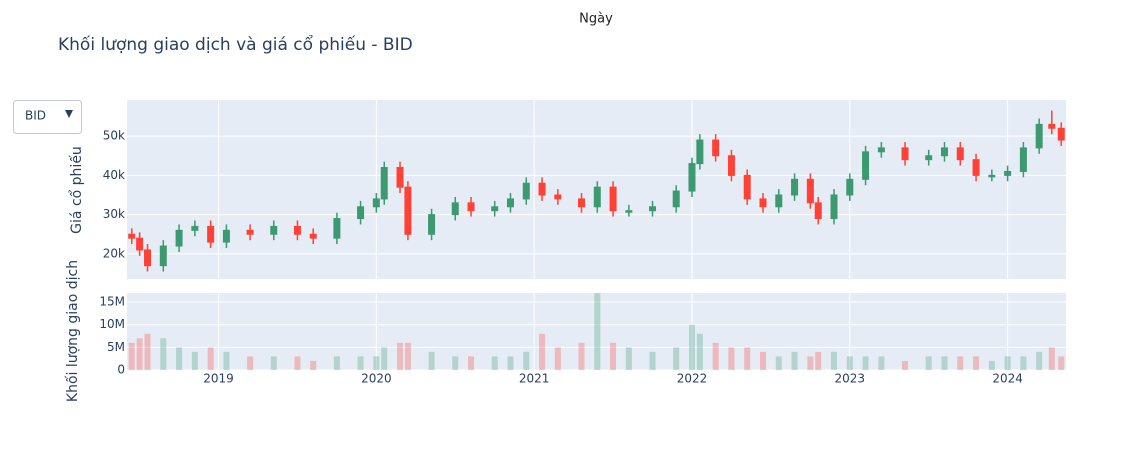 The image size is (1145, 450). I want to click on x-tick-label: 2021, so click(534, 379).